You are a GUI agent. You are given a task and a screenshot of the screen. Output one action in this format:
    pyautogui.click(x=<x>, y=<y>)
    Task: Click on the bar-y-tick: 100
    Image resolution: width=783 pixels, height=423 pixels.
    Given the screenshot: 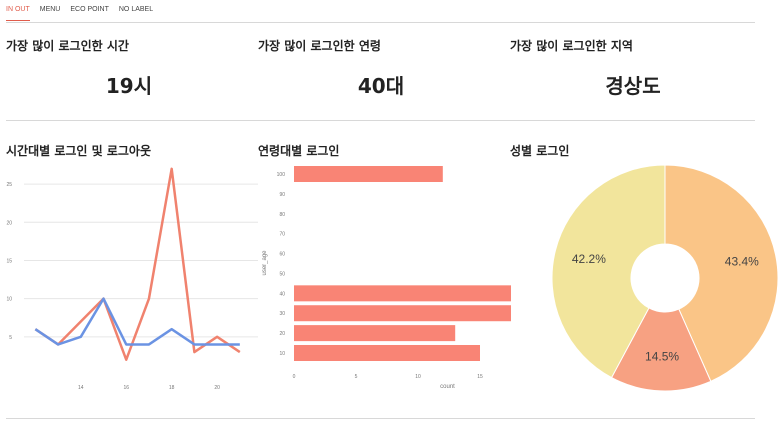 What is the action you would take?
    pyautogui.click(x=281, y=175)
    